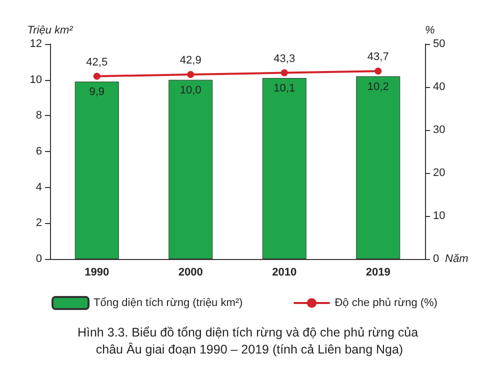  I want to click on y-tick-label: 6, so click(39, 152).